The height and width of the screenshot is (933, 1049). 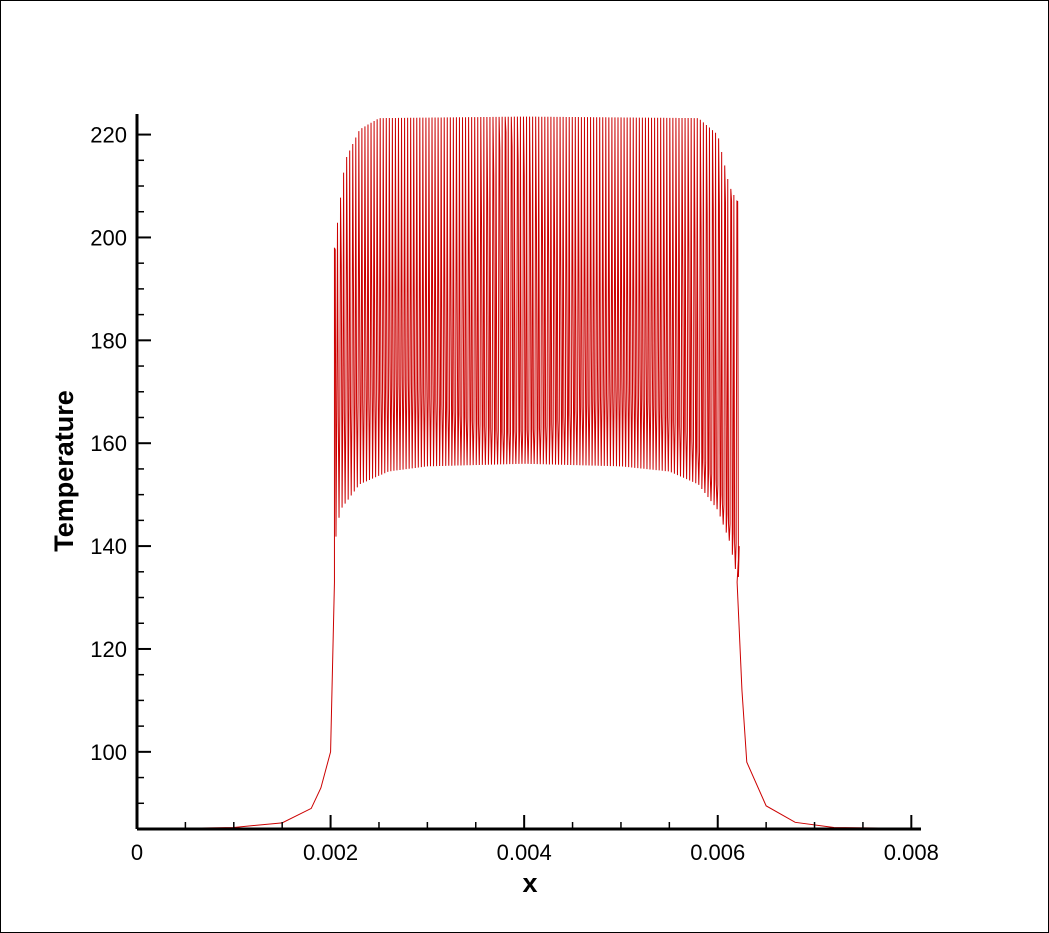 I want to click on x-axis-title: x, so click(x=529, y=883).